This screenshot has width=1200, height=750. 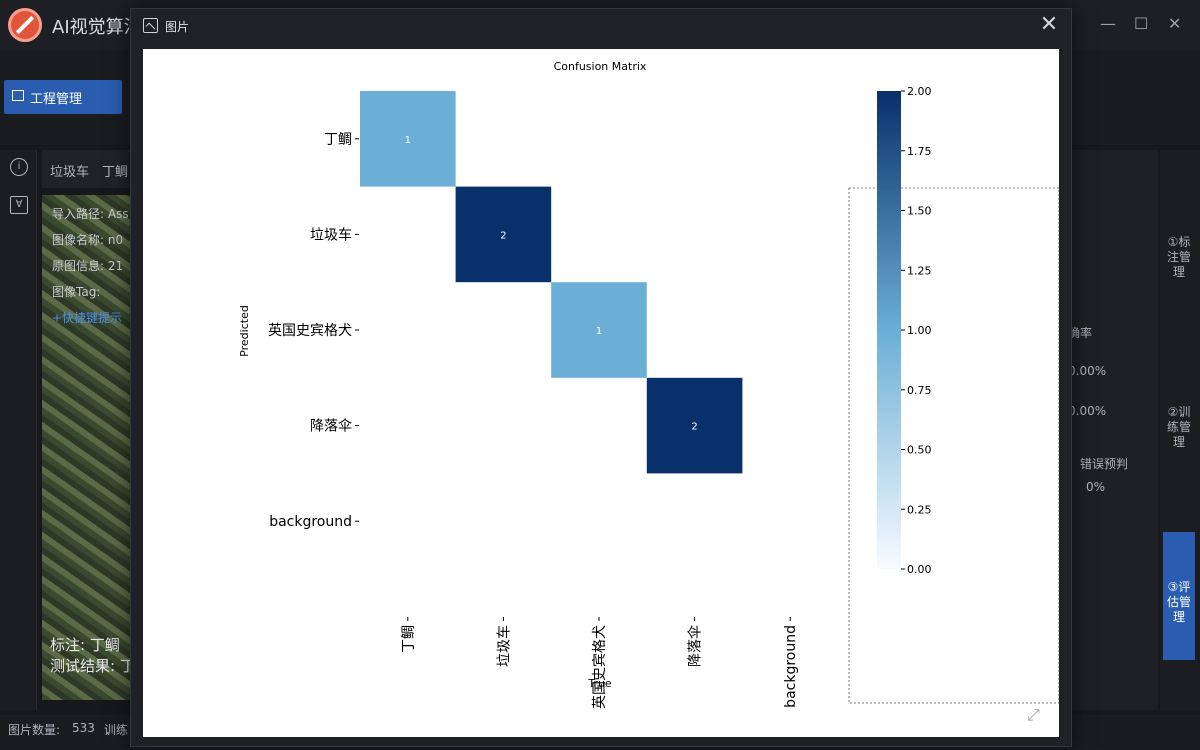 I want to click on test-result-label: 测试结果: 丁, so click(x=92, y=666).